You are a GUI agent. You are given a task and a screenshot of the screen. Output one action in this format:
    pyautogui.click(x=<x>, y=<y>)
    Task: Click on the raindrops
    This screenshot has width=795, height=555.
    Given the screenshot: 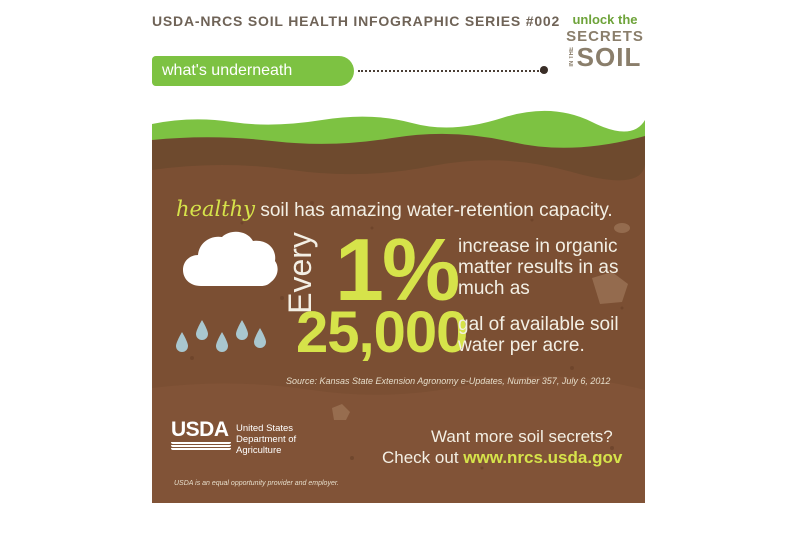 What is the action you would take?
    pyautogui.click(x=221, y=336)
    